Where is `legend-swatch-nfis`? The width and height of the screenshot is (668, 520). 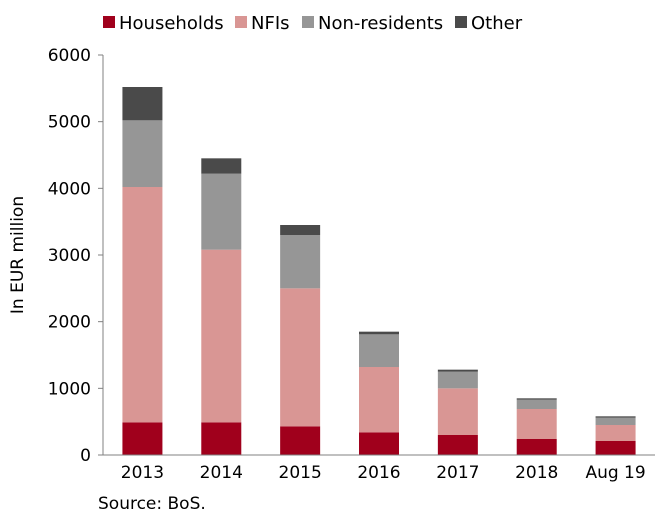
legend-swatch-nfis is located at coordinates (241, 22).